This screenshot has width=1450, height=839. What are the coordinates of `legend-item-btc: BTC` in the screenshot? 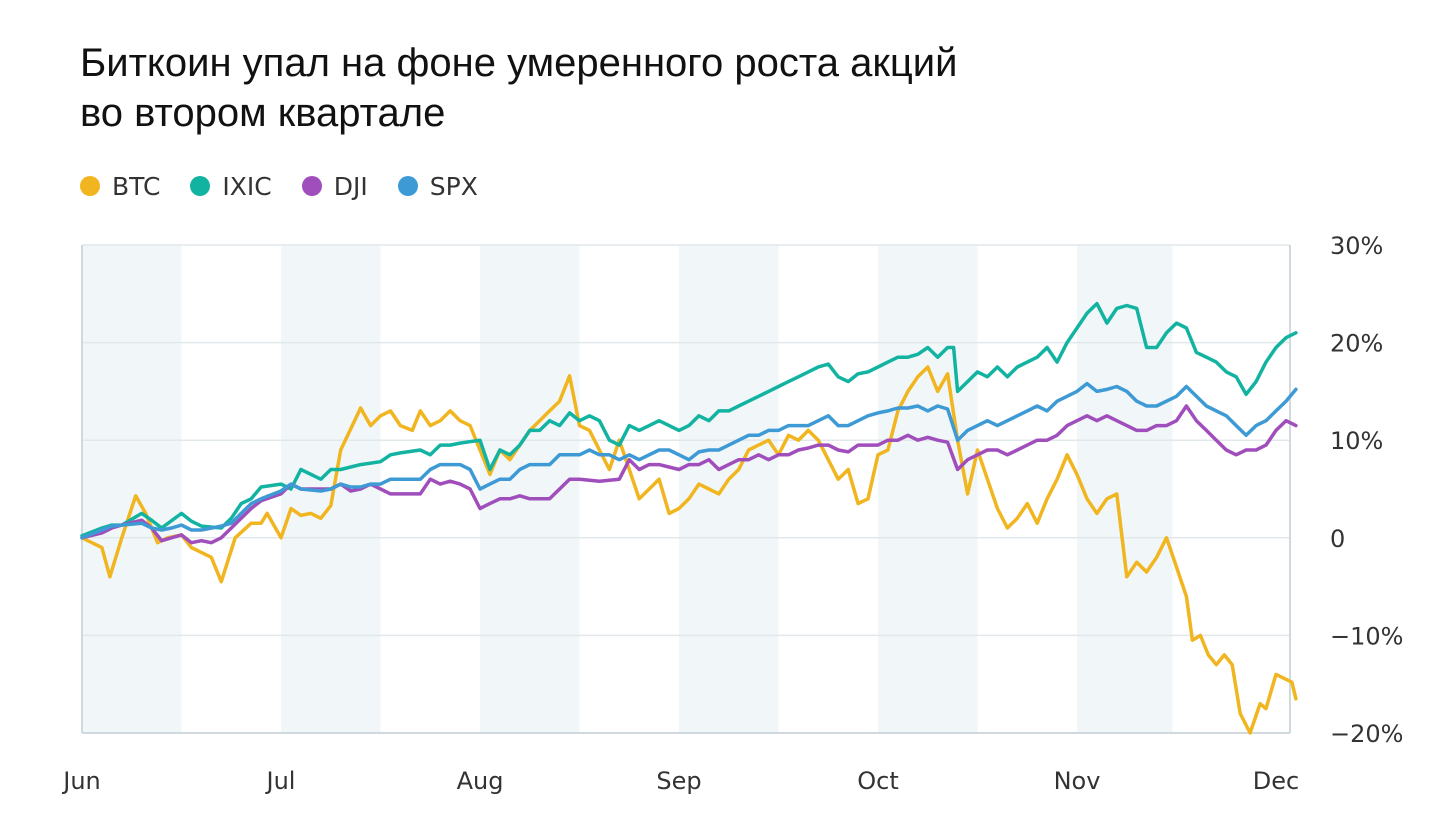 It's located at (120, 186).